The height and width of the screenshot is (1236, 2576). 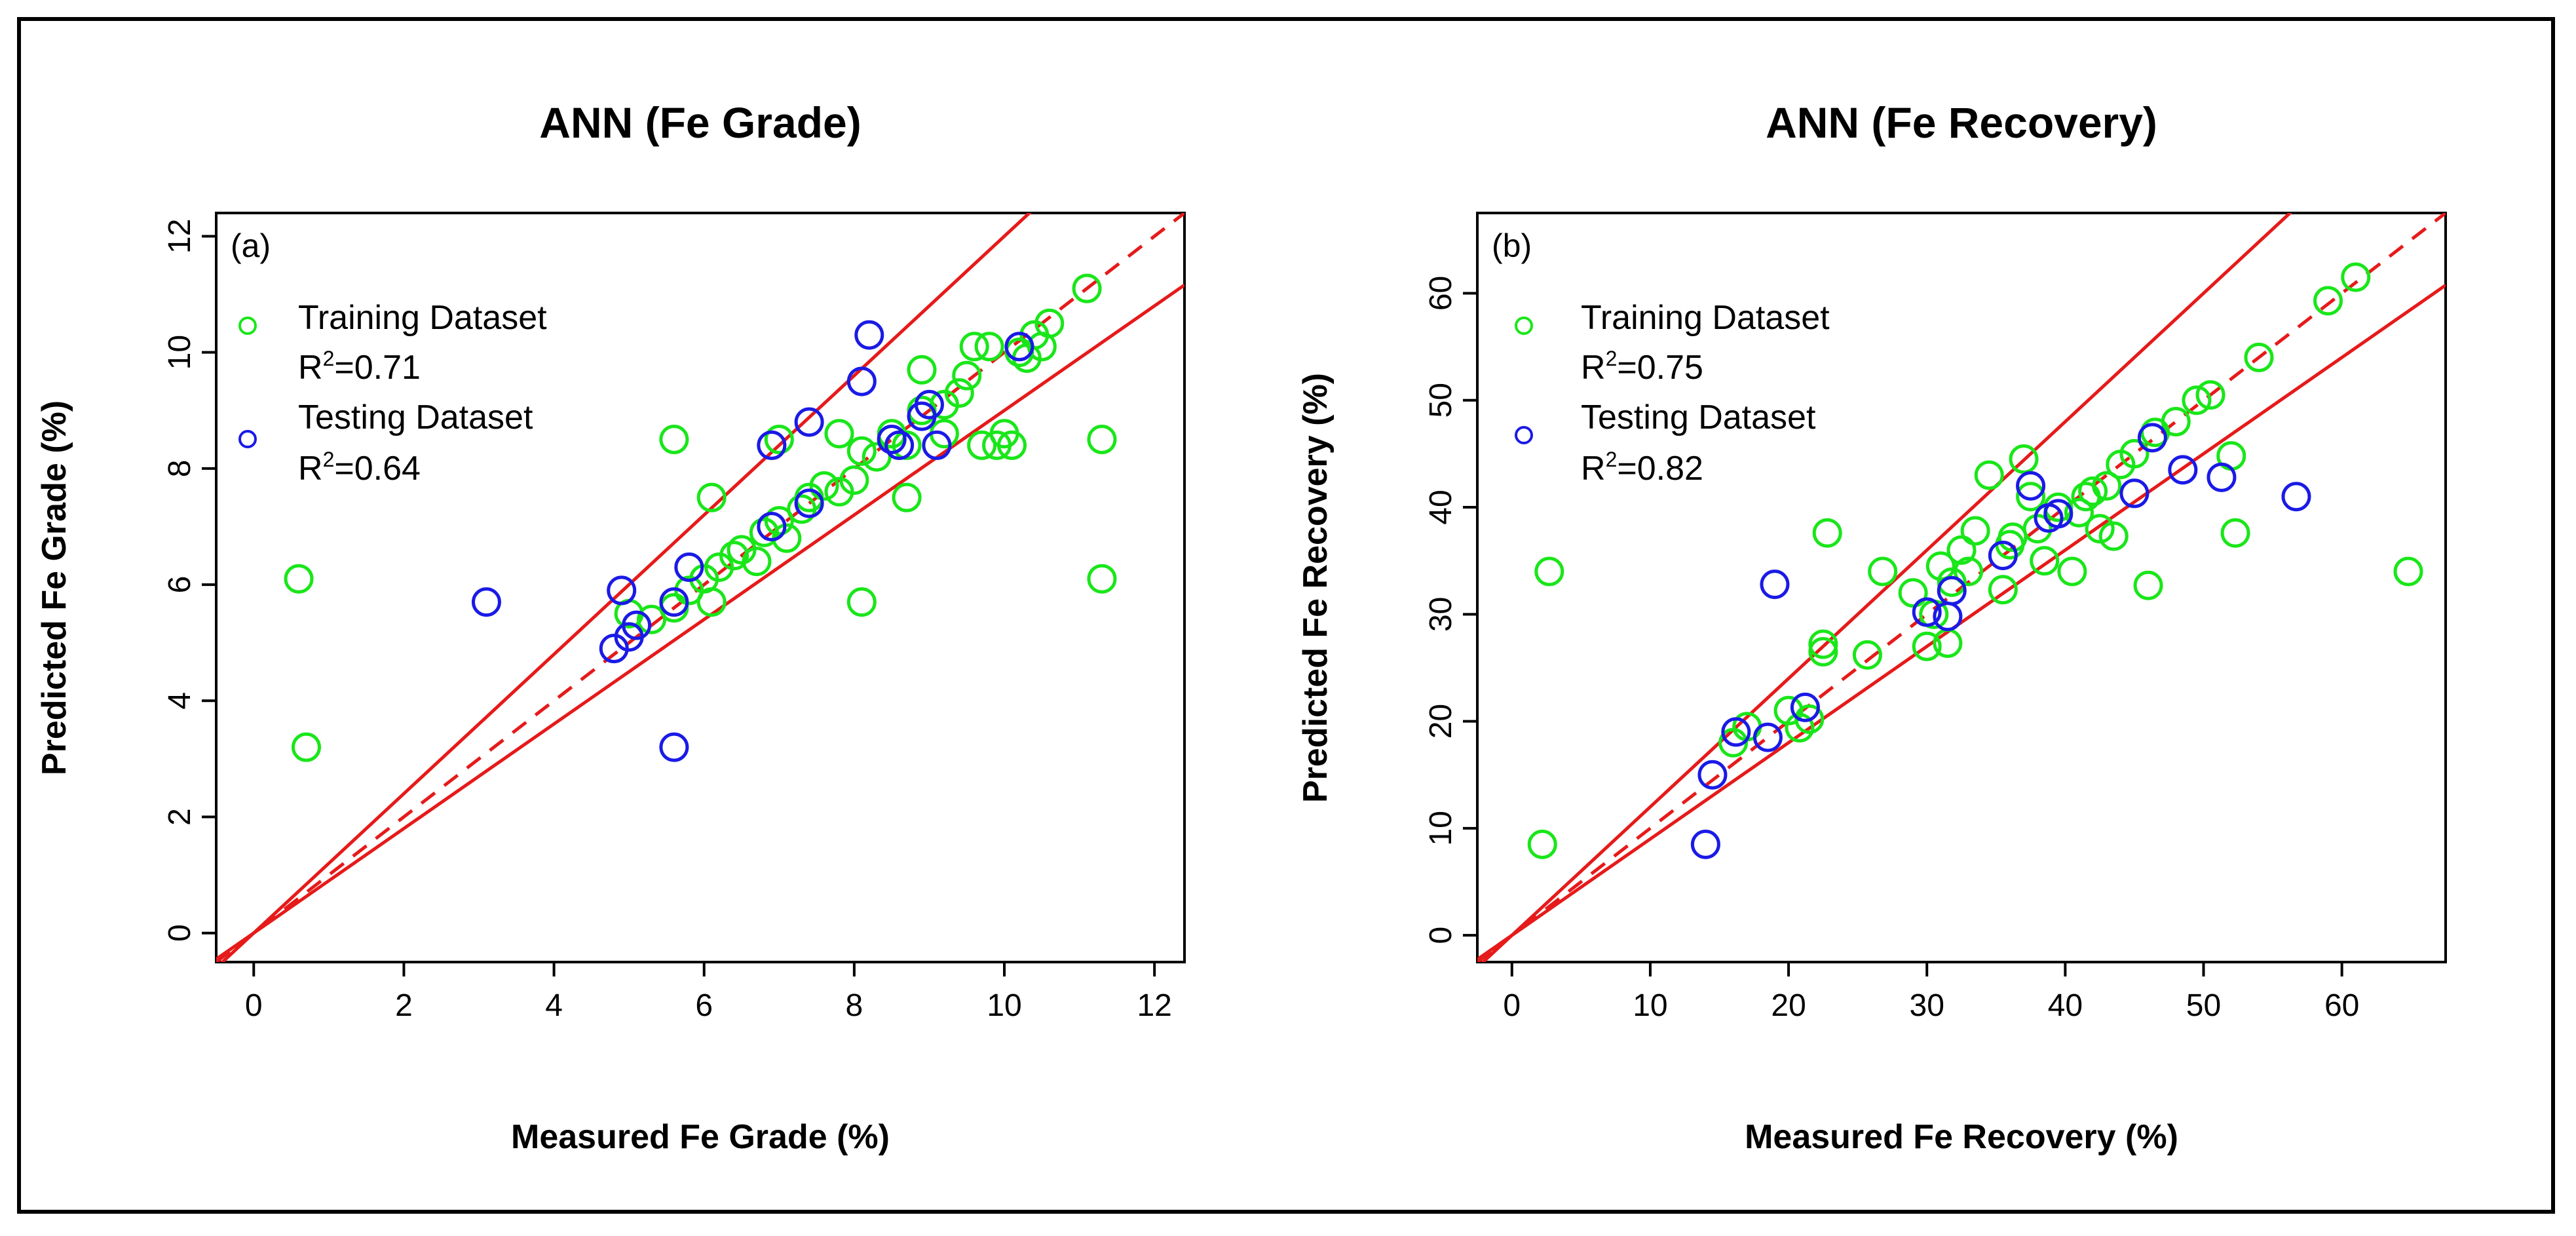 What do you see at coordinates (1512, 1005) in the screenshot?
I see `x-tick-label: 0` at bounding box center [1512, 1005].